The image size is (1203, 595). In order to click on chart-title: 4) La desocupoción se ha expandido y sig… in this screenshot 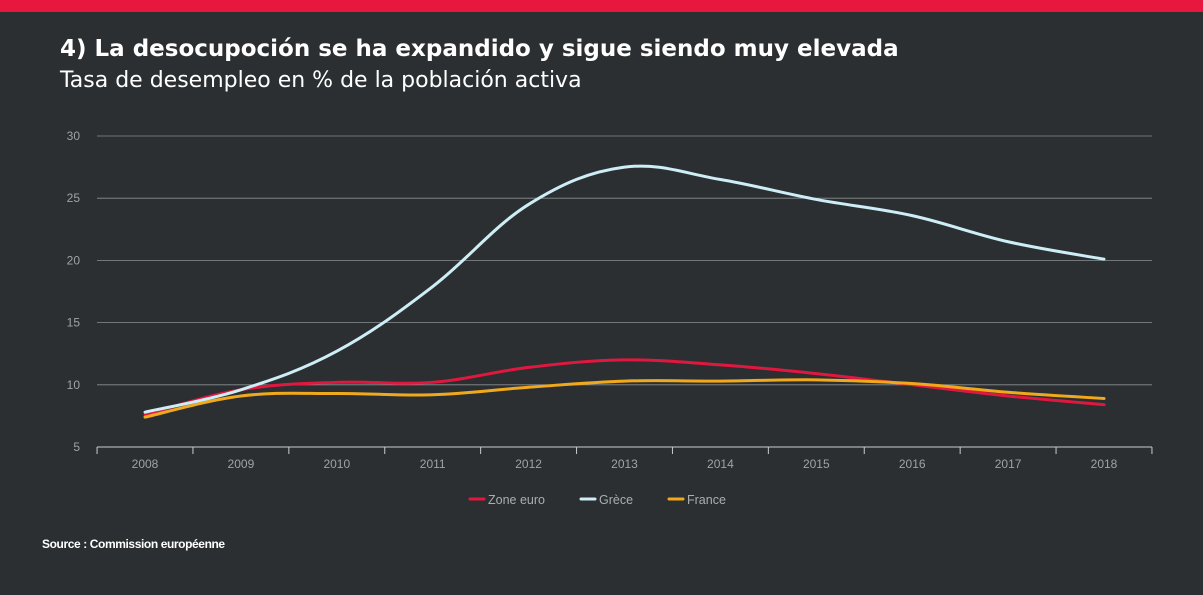, I will do `click(479, 49)`.